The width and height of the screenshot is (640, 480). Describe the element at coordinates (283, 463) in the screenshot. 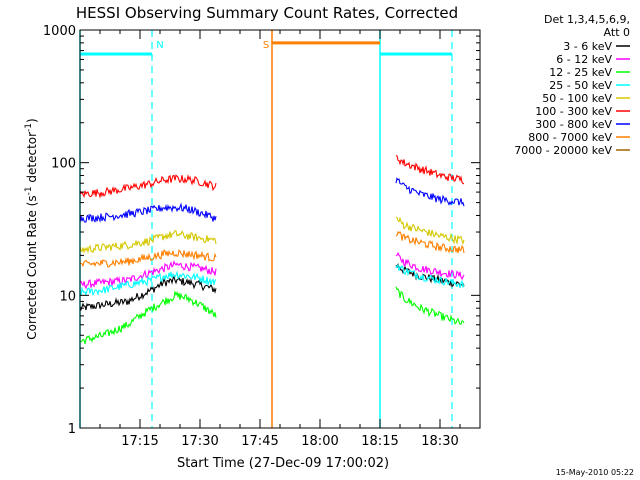

I see `x-axis-label: Start Time (27-Dec-09 17:00:02)` at that location.